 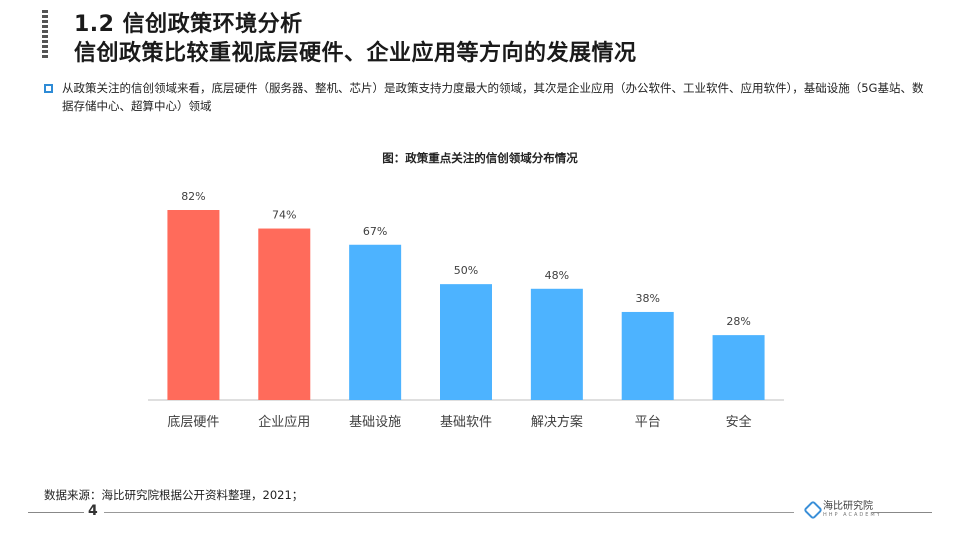 What do you see at coordinates (93, 511) in the screenshot?
I see `page-number: 4` at bounding box center [93, 511].